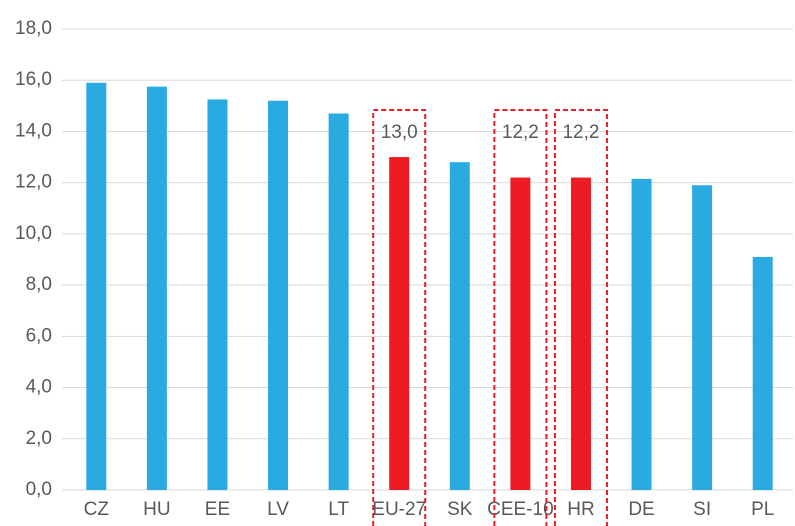 This screenshot has height=526, width=795. Describe the element at coordinates (278, 509) in the screenshot. I see `x-tick-label: LV` at that location.